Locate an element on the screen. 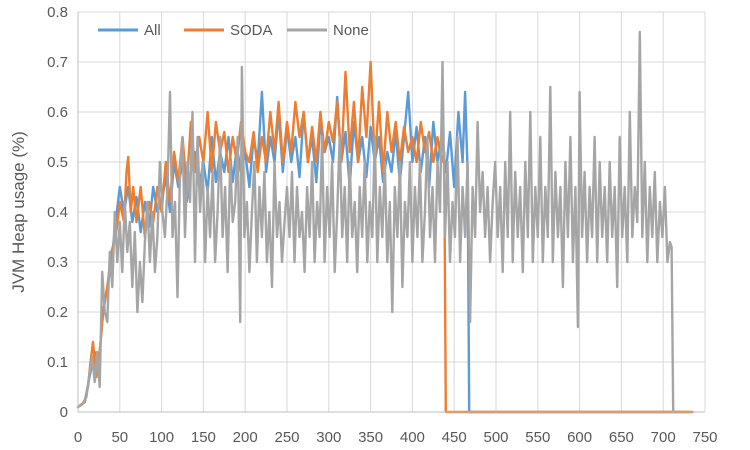 The height and width of the screenshot is (450, 750). x-tick-label: 500 is located at coordinates (495, 437).